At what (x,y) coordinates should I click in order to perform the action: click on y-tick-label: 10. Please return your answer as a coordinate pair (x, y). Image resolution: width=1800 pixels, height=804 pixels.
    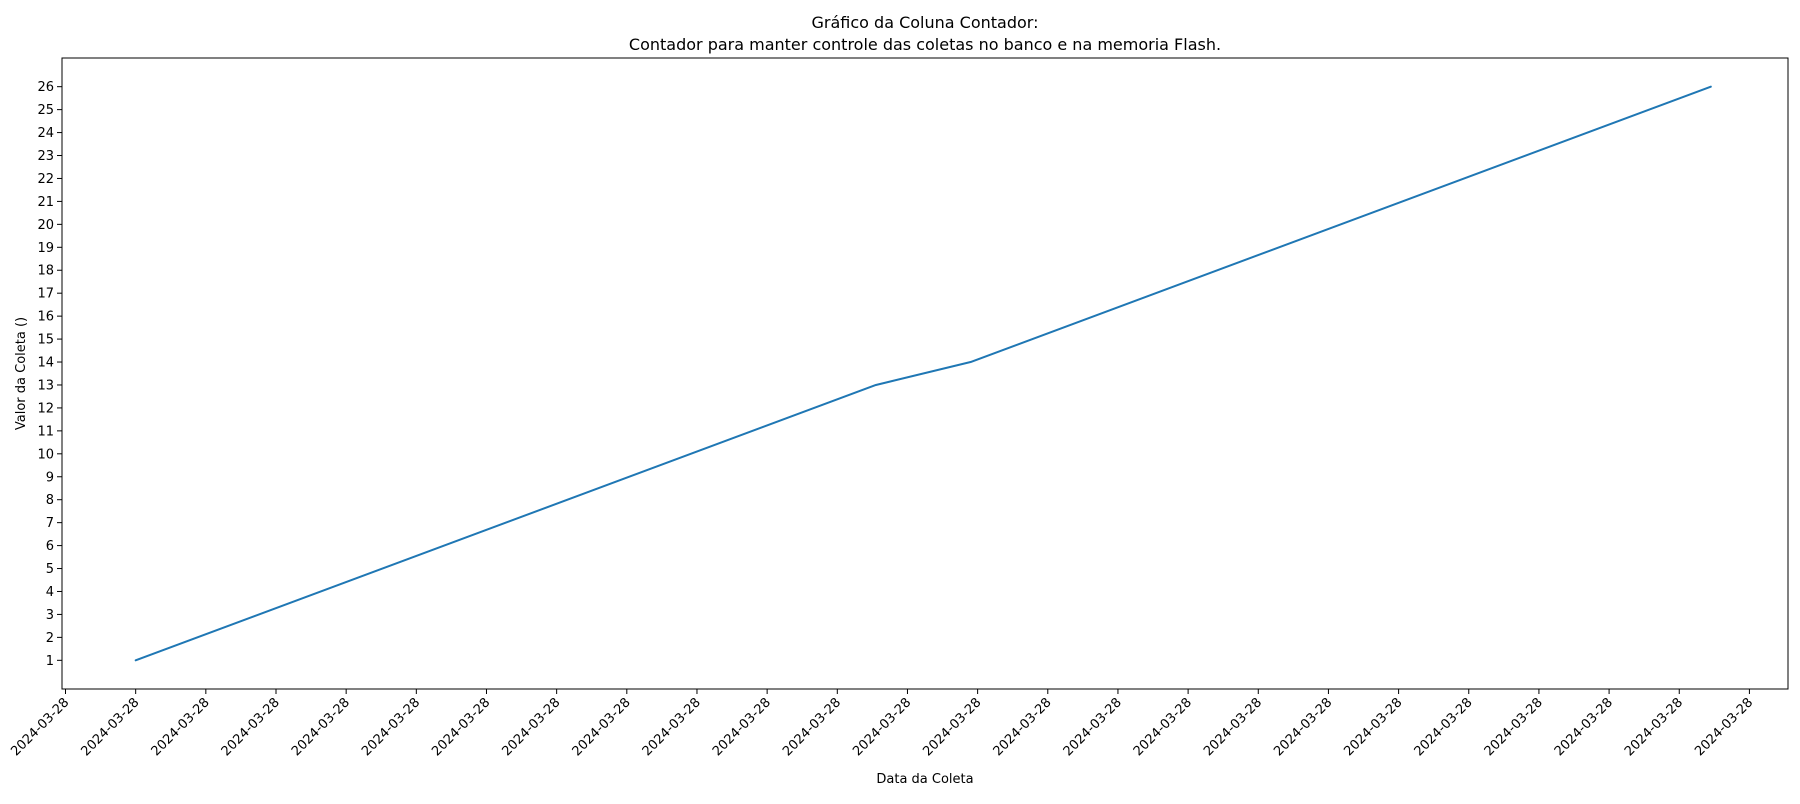
    Looking at the image, I should click on (45, 454).